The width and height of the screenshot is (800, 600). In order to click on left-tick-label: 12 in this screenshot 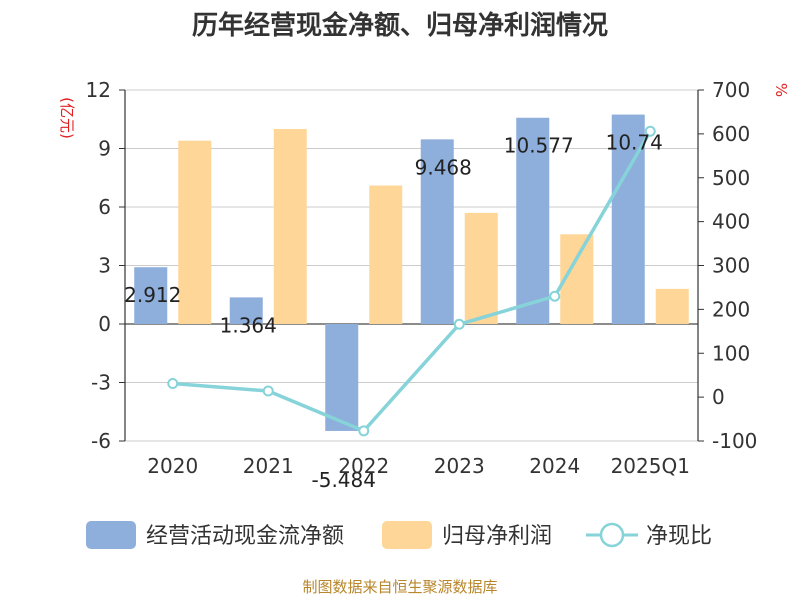, I will do `click(98, 90)`.